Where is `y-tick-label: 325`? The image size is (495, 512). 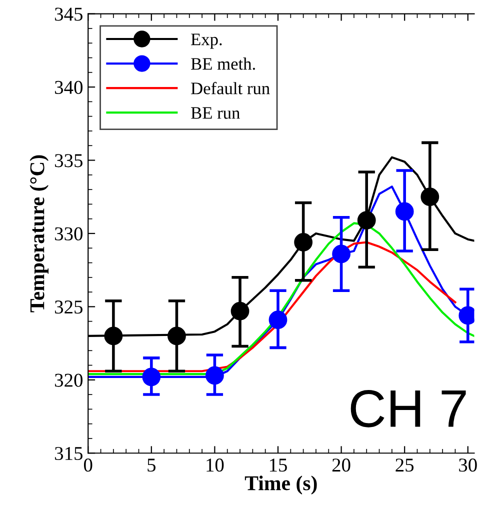 y-tick-label: 325 is located at coordinates (68, 307).